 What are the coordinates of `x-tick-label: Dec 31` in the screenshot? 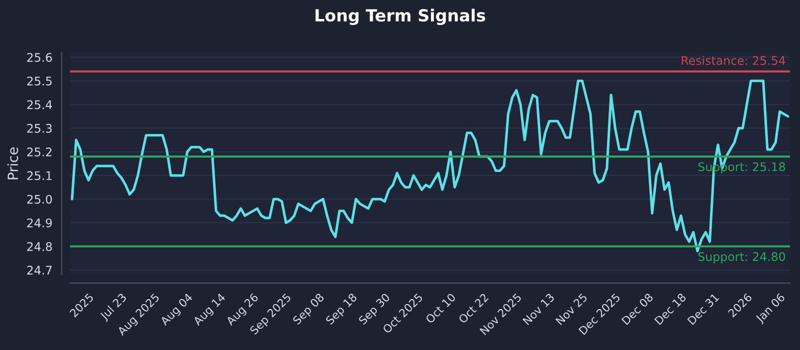 It's located at (703, 309).